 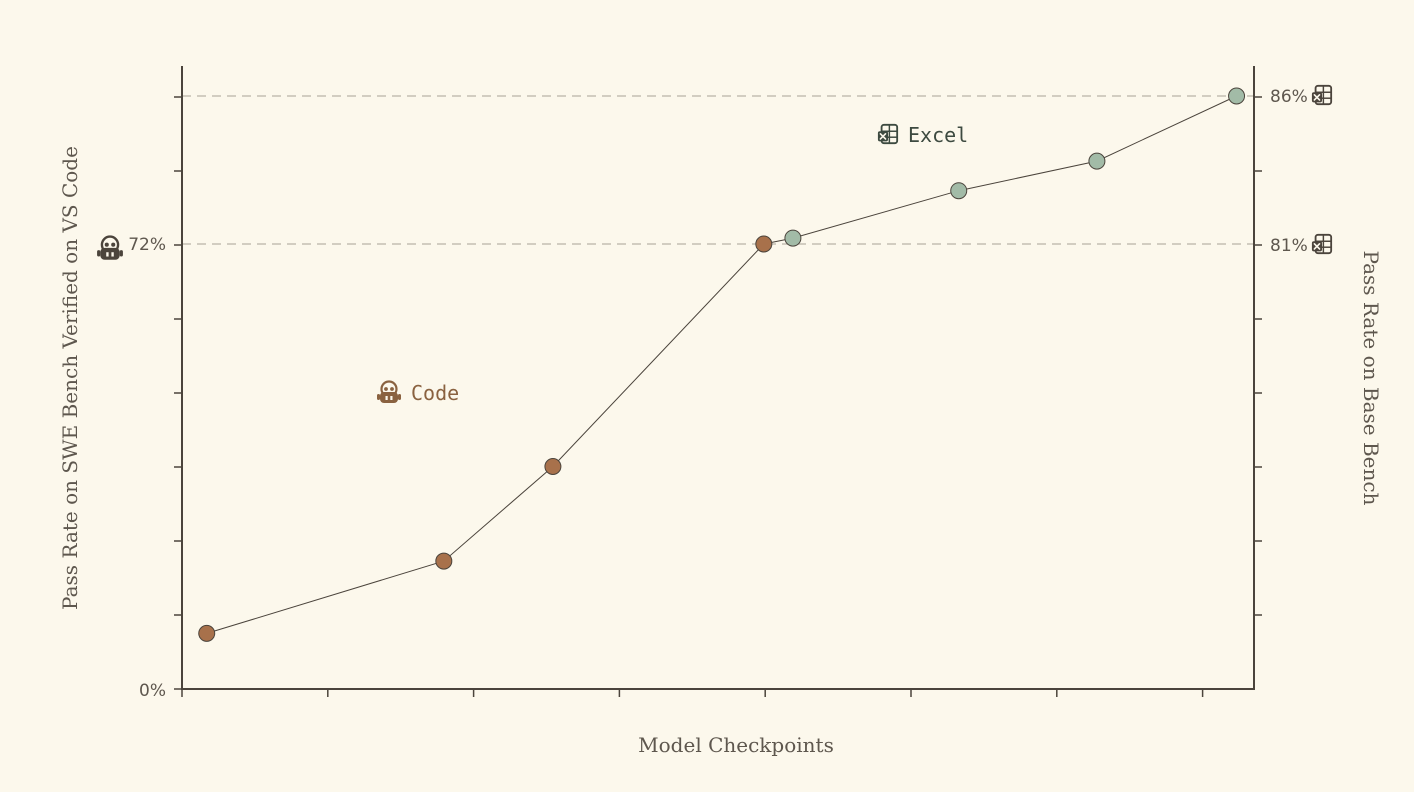 I want to click on right-axis-ticks, so click(x=1258, y=356).